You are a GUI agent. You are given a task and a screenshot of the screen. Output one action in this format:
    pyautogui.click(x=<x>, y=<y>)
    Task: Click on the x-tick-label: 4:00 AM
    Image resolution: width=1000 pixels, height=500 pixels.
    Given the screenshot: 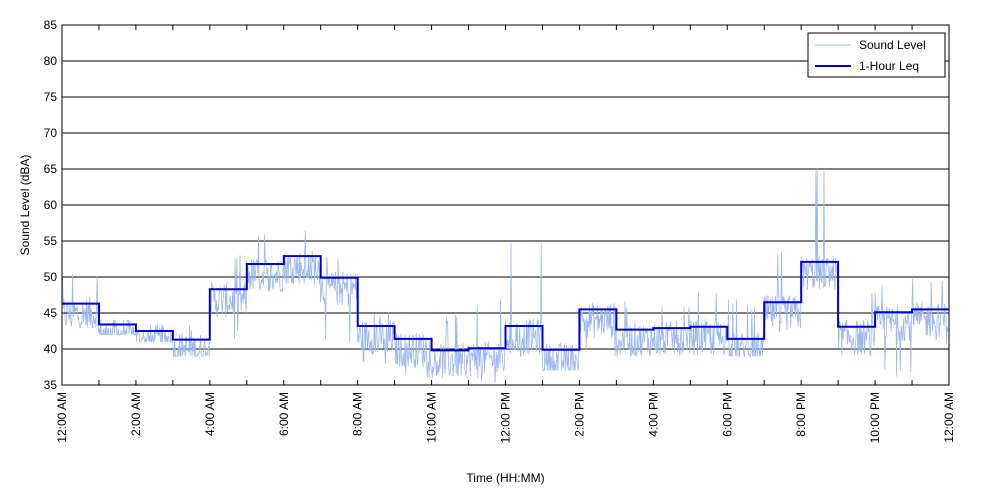 What is the action you would take?
    pyautogui.click(x=210, y=414)
    